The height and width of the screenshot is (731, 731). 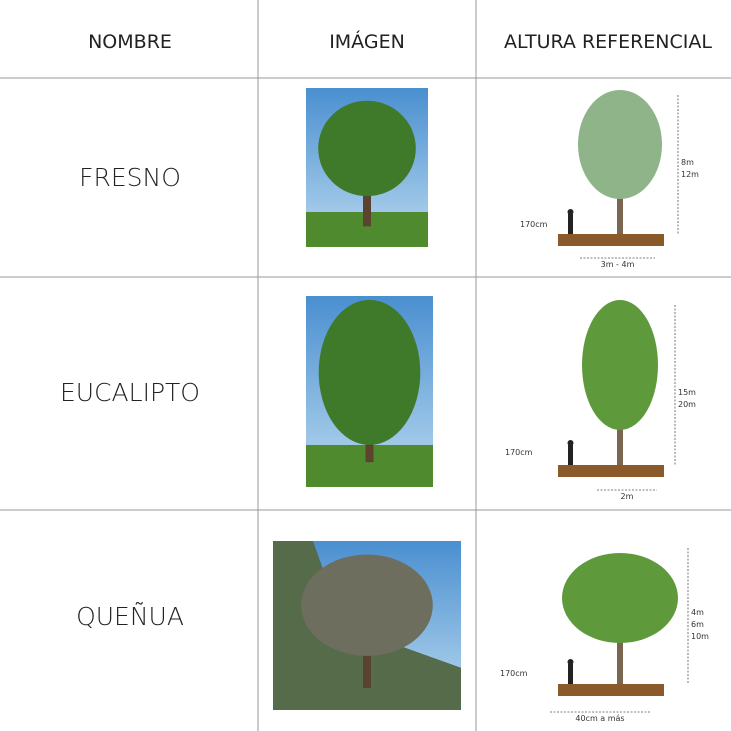 What do you see at coordinates (627, 496) in the screenshot?
I see `tree-width: 2m` at bounding box center [627, 496].